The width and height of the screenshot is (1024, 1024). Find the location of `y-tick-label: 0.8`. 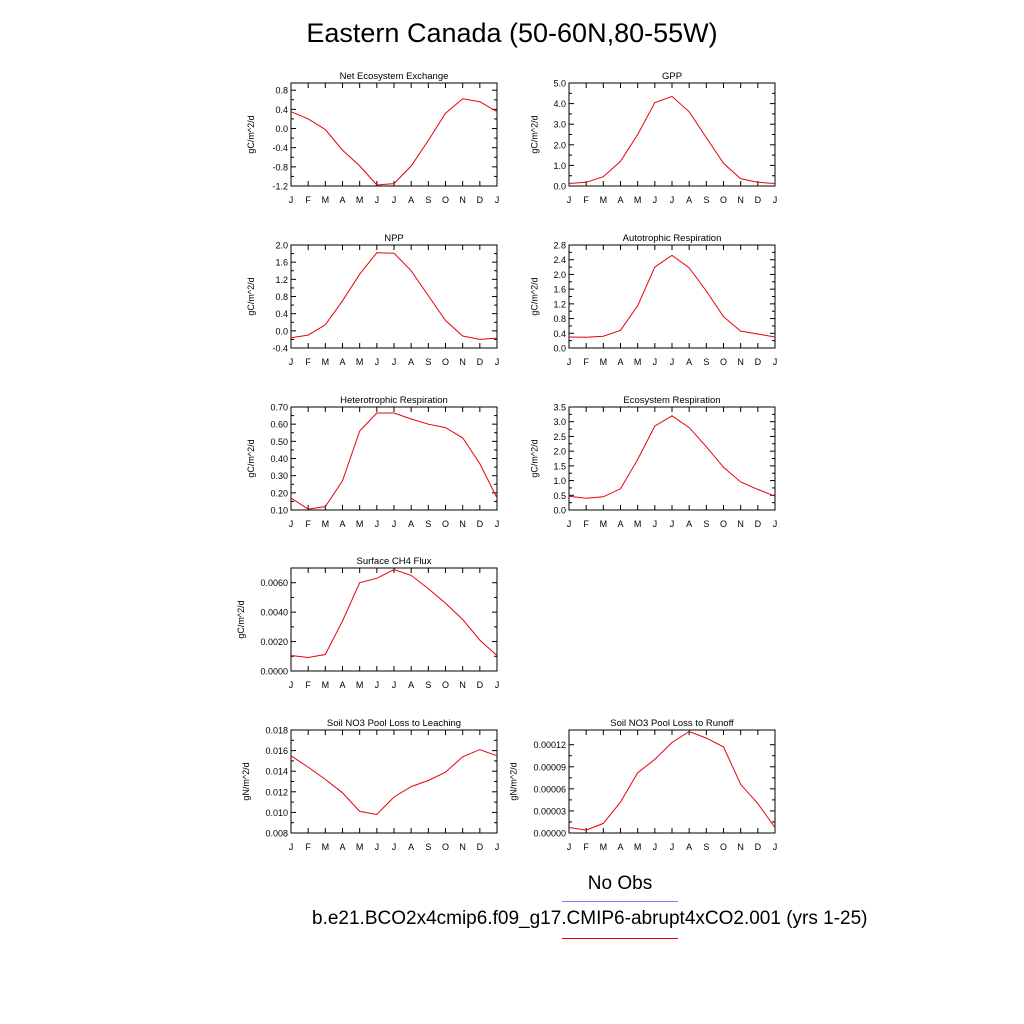

y-tick-label: 0.8 is located at coordinates (281, 297).